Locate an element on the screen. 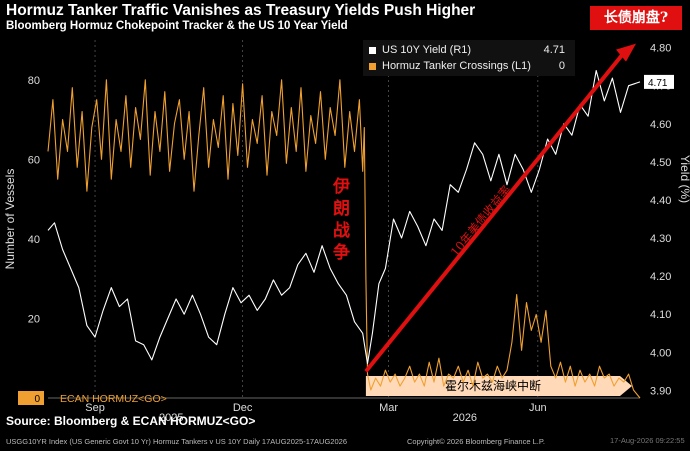  footer-source: Source: Bloomberg & ECAN HORMUZ<GO> is located at coordinates (131, 421).